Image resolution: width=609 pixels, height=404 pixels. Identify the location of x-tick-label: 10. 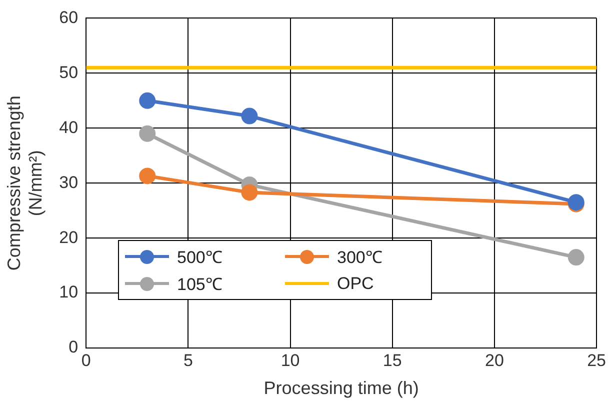
(290, 360).